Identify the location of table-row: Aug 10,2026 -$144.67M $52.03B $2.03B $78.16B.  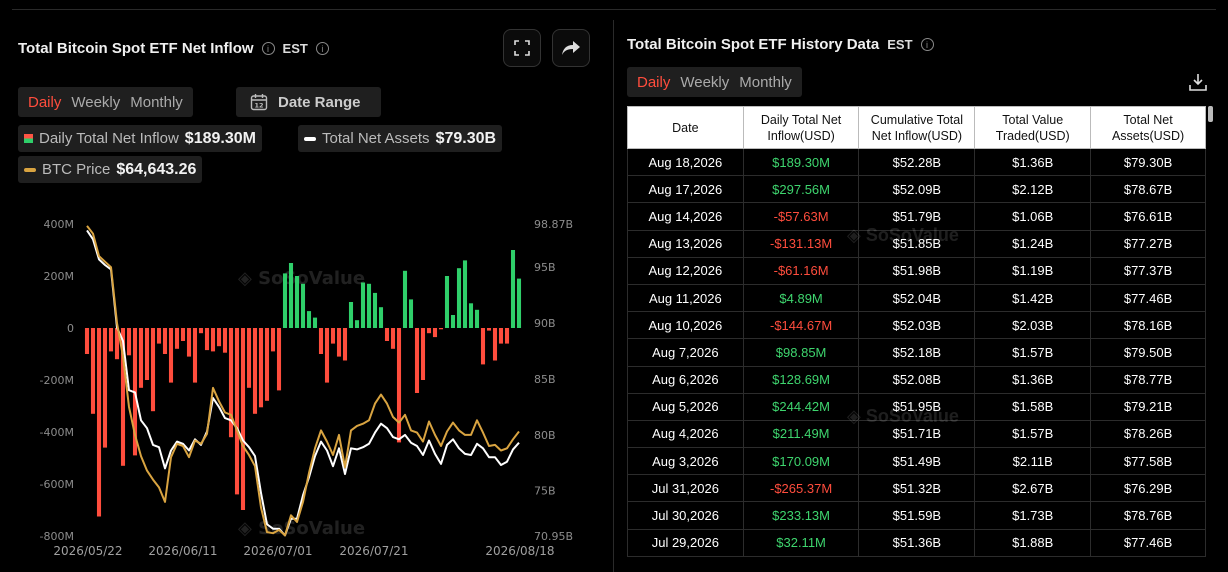
(916, 325).